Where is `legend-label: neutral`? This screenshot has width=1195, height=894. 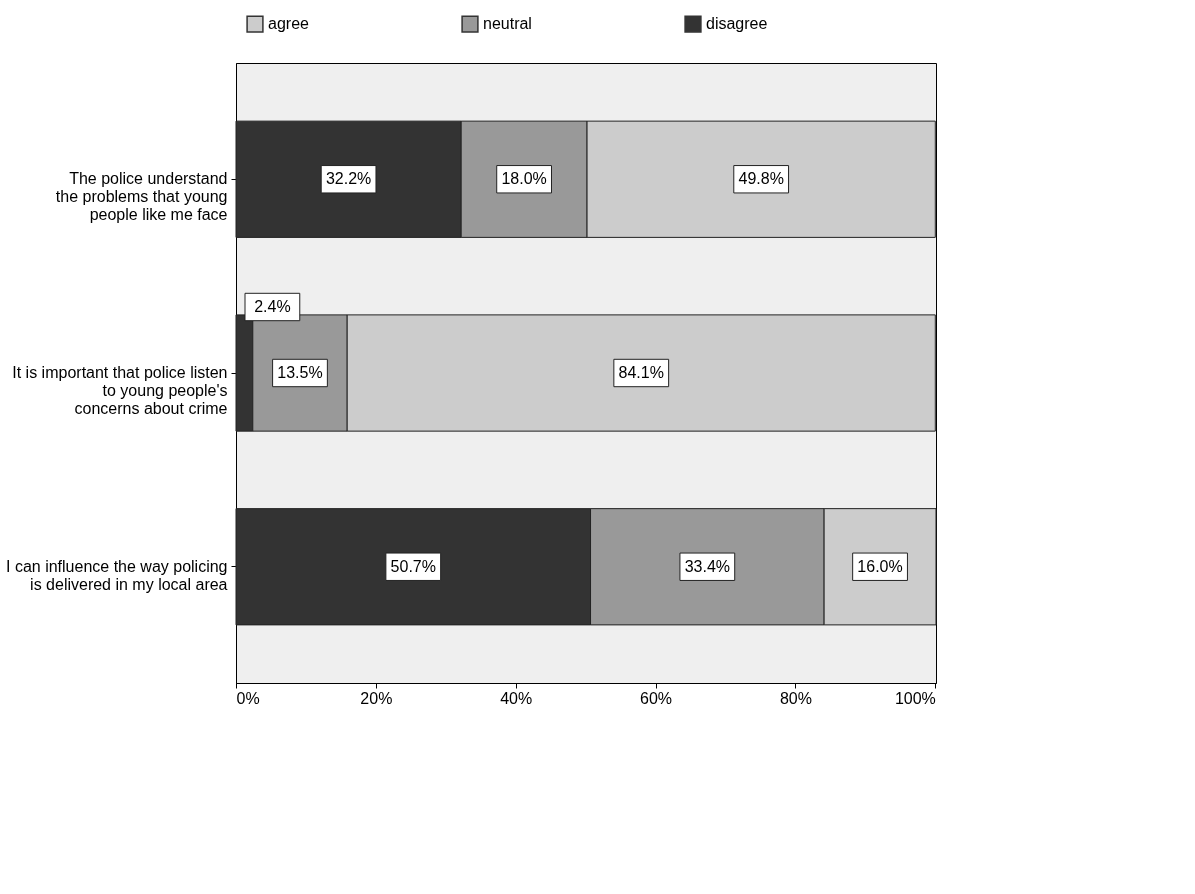 legend-label: neutral is located at coordinates (507, 24).